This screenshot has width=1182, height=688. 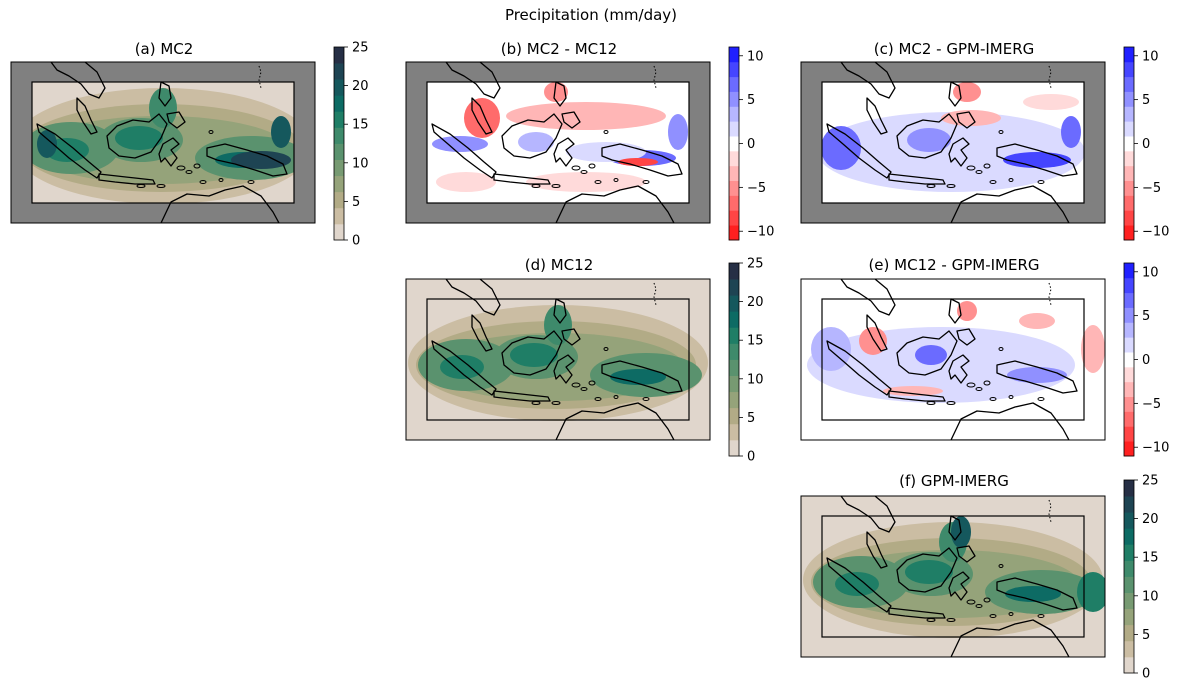 I want to click on colorbar-tick-label: 5, so click(x=1146, y=635).